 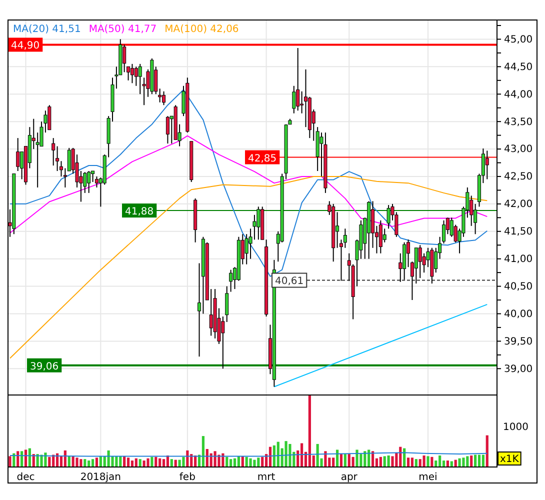 I want to click on text: x1K, so click(x=510, y=459).